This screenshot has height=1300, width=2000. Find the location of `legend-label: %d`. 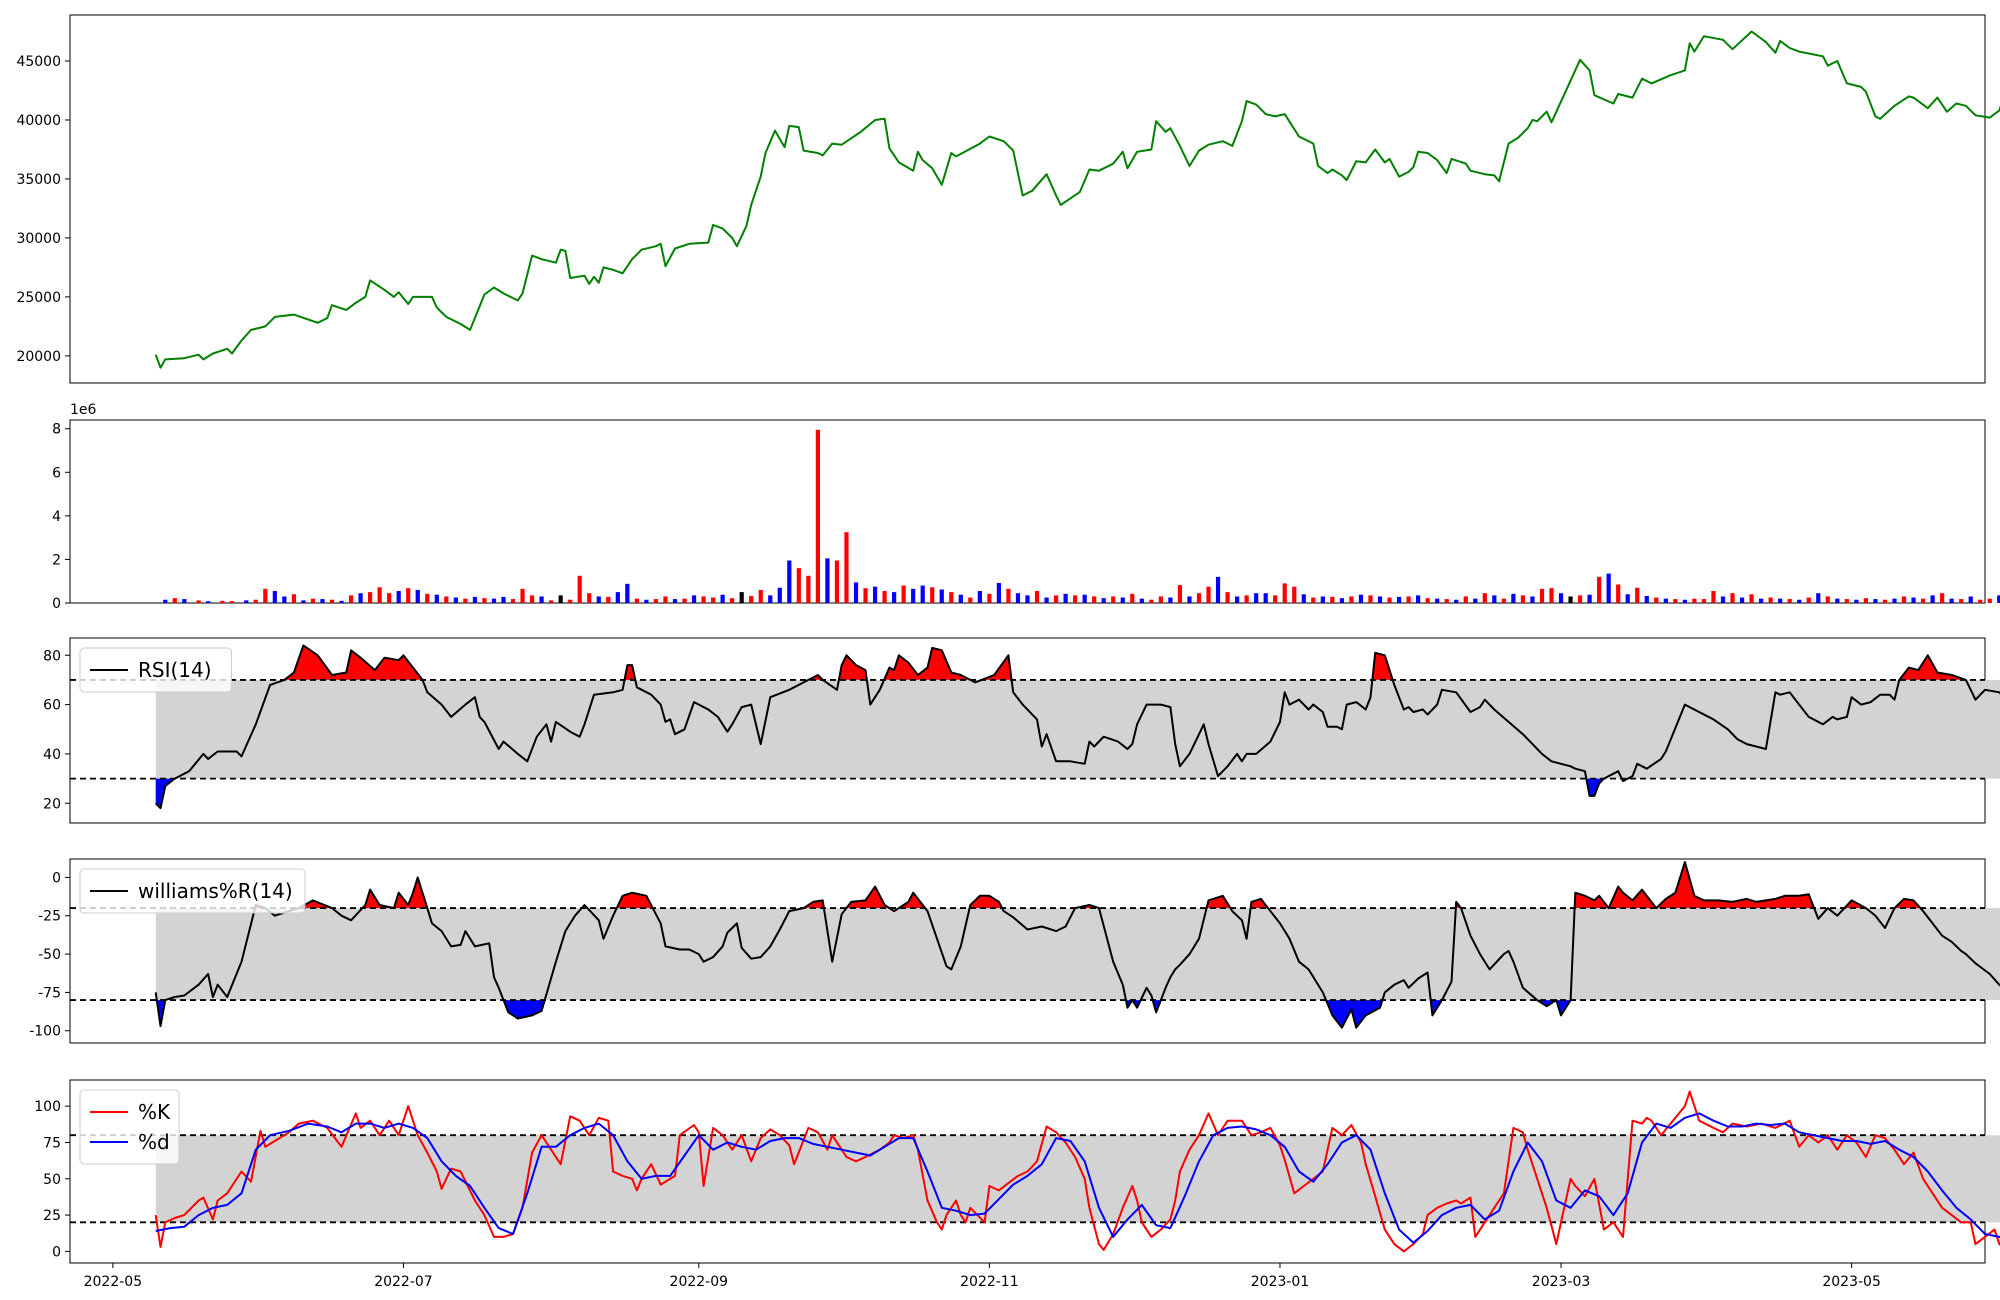

legend-label: %d is located at coordinates (154, 1142).